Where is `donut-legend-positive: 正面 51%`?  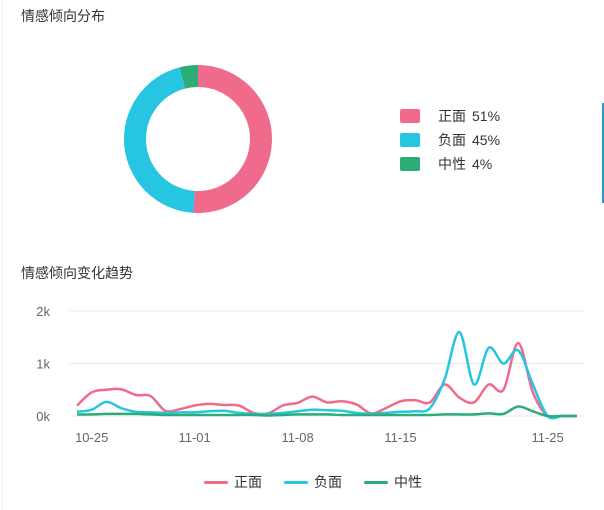 donut-legend-positive: 正面 51% is located at coordinates (450, 116).